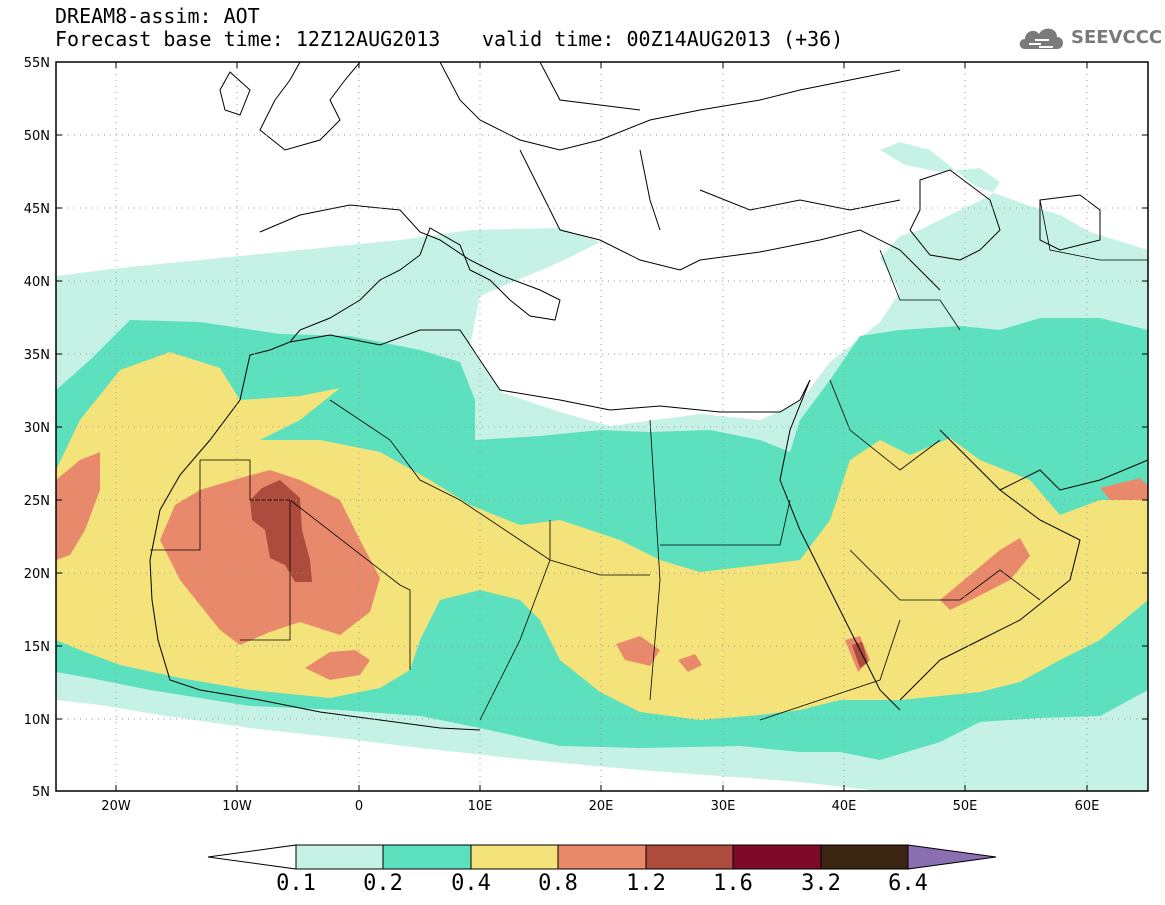  What do you see at coordinates (37, 63) in the screenshot?
I see `lat-label-55N: 55N` at bounding box center [37, 63].